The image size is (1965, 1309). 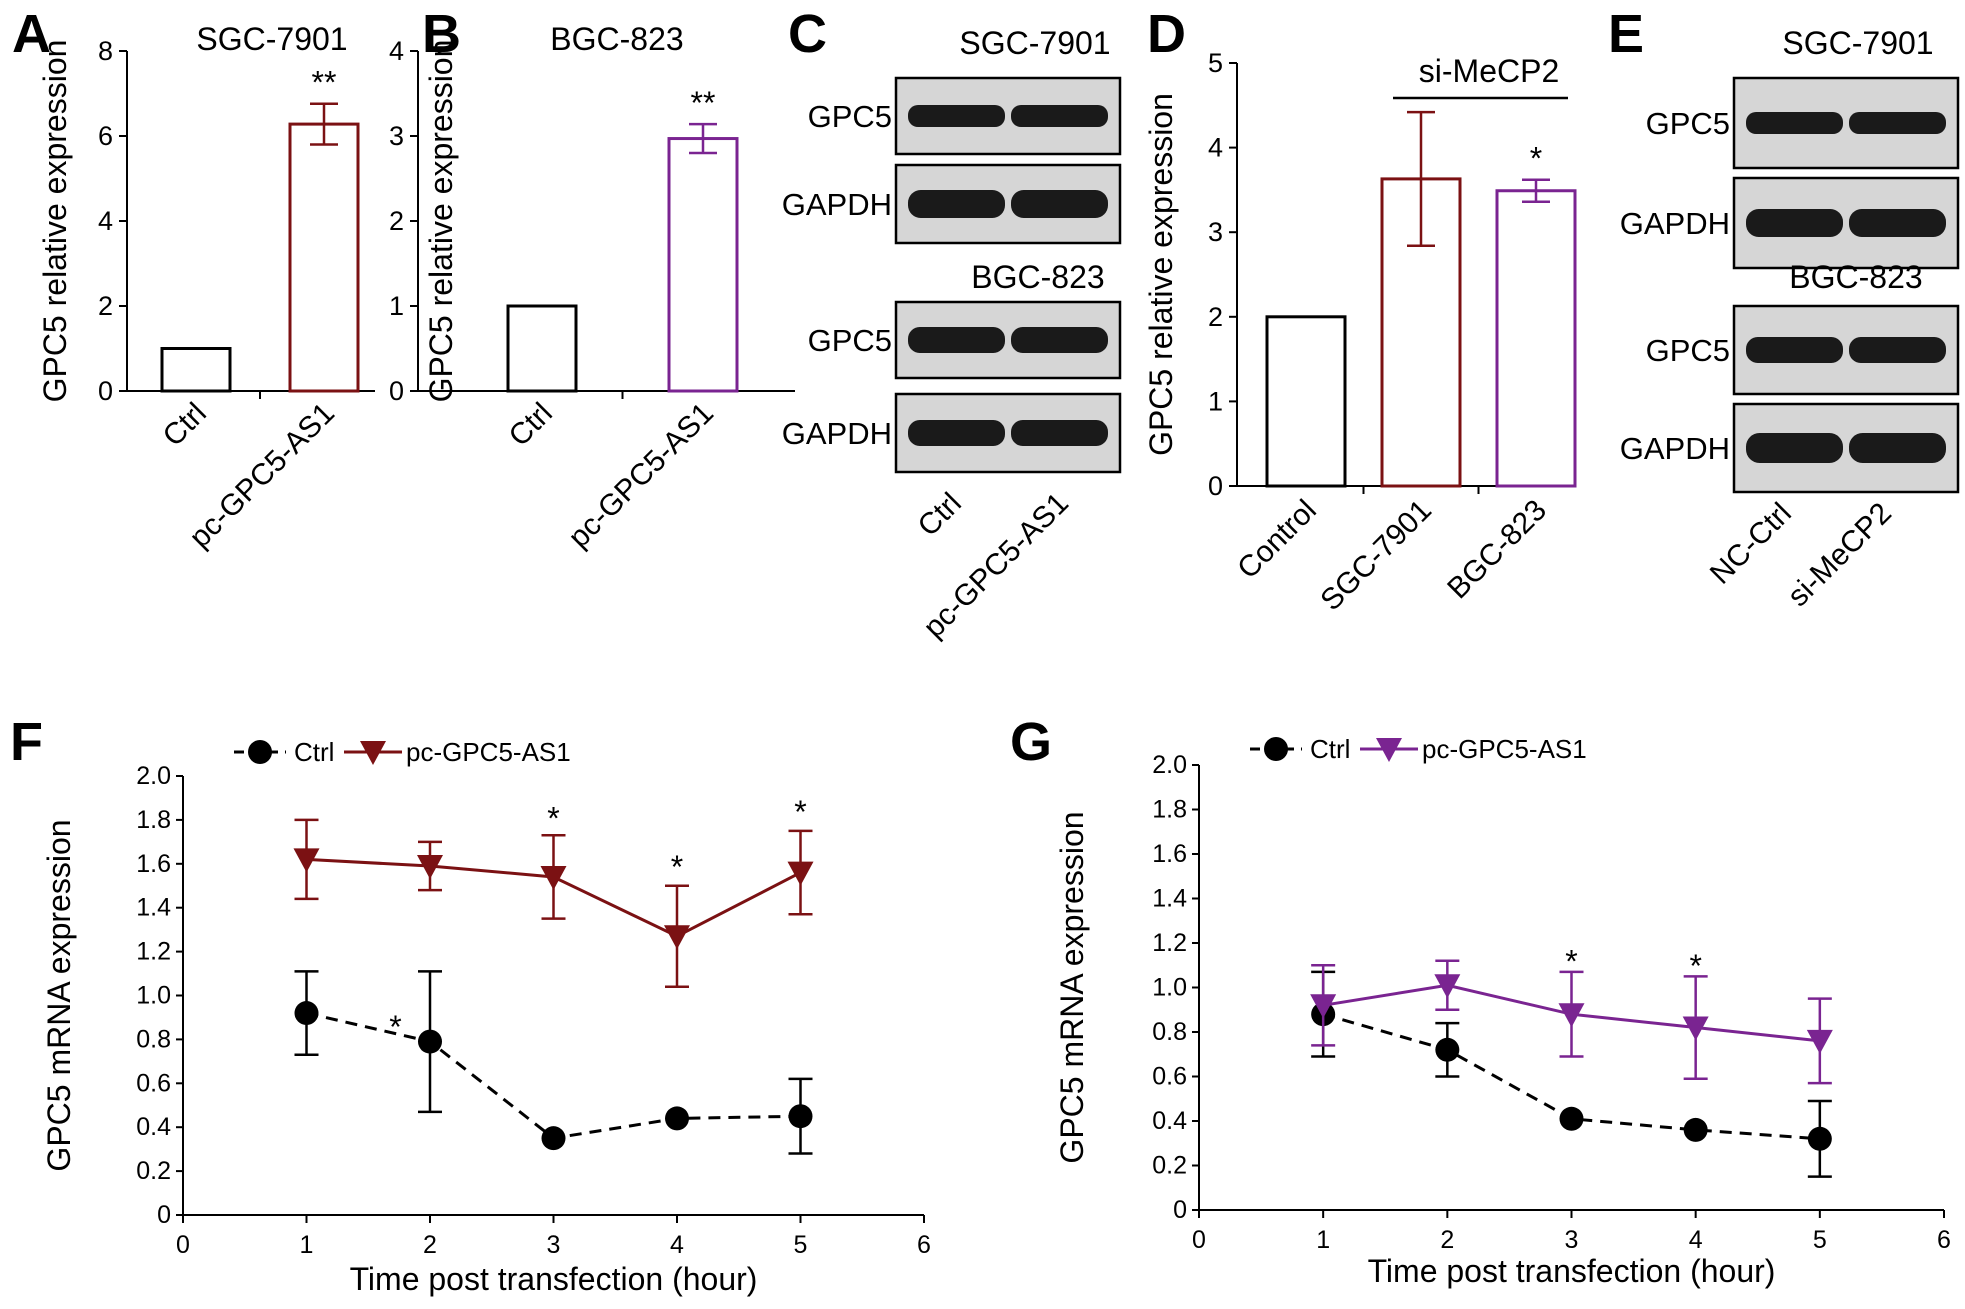 I want to click on x-tick-label: 2, so click(x=430, y=1245).